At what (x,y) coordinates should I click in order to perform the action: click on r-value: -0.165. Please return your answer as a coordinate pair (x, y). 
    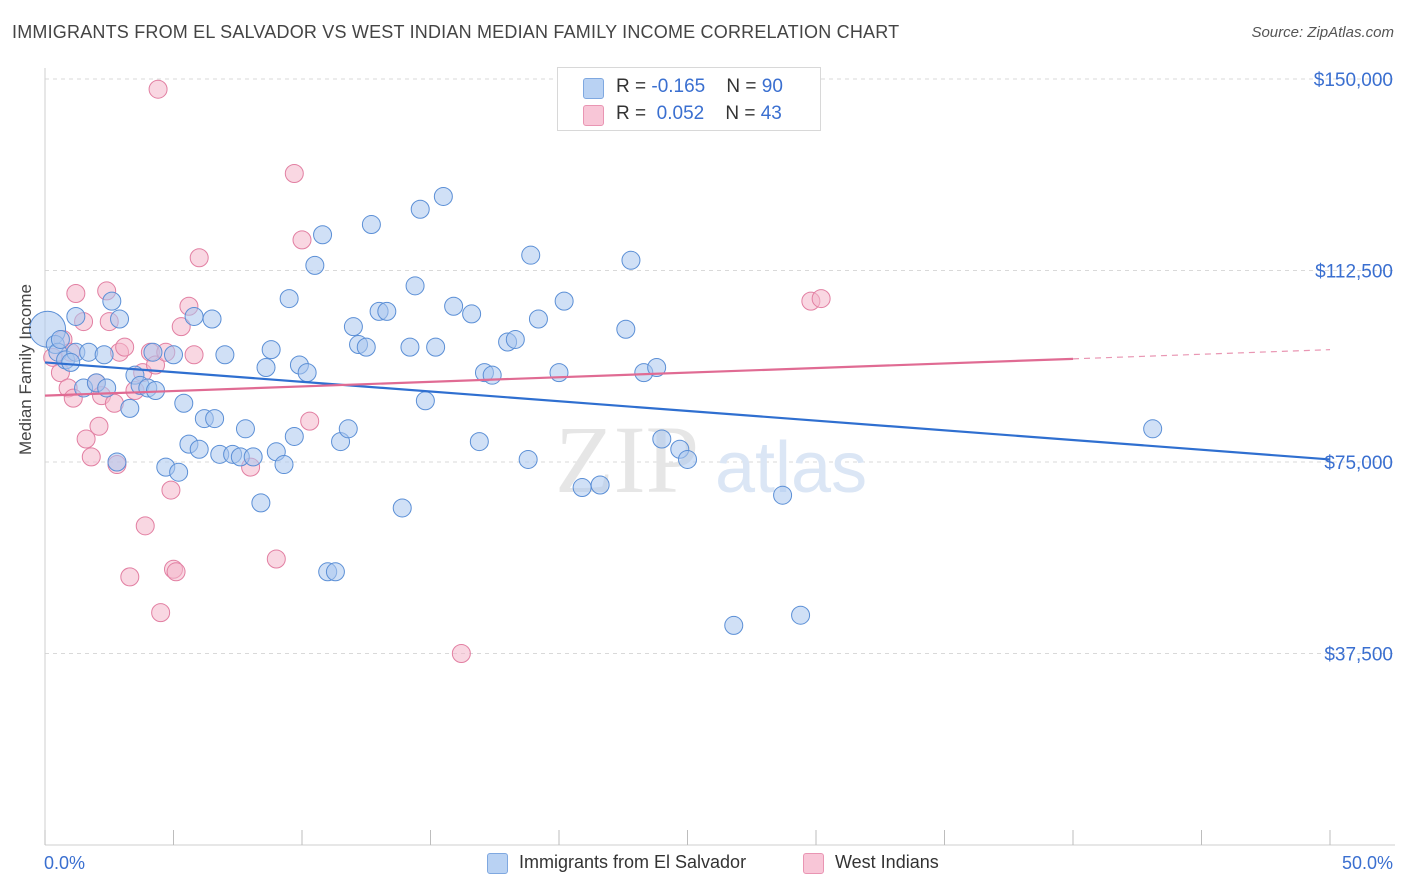
    Looking at the image, I should click on (678, 86).